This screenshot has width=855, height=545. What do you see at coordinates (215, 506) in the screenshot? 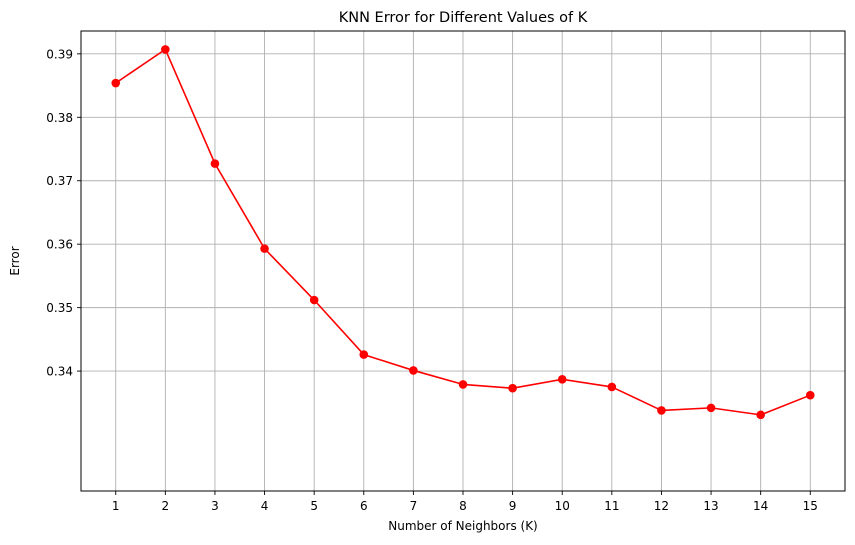
I see `x-tick-label: 3` at bounding box center [215, 506].